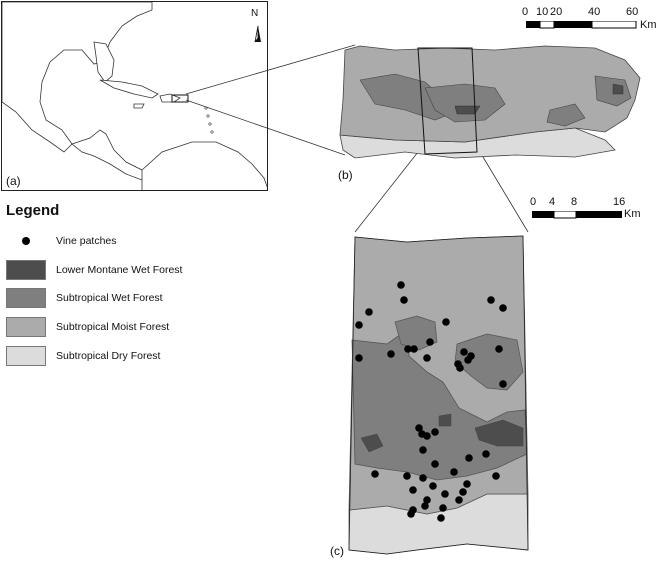 Image resolution: width=658 pixels, height=562 pixels. I want to click on legend-item-lower-montane: Lower Montane Wet Forest, so click(94, 270).